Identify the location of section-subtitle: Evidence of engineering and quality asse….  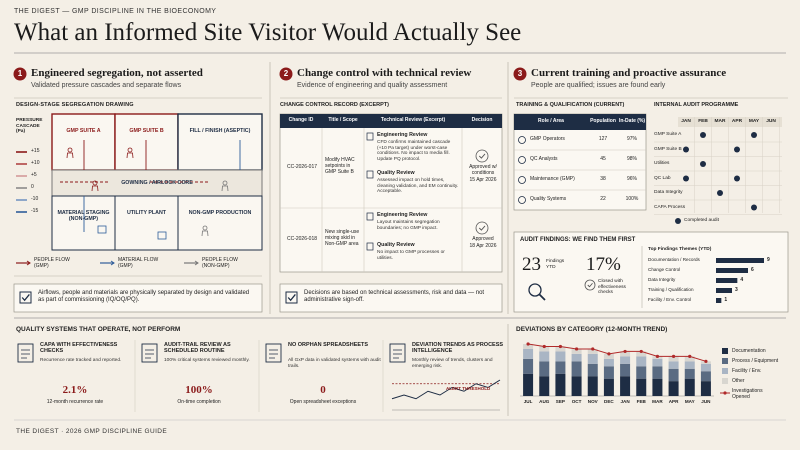
(372, 85).